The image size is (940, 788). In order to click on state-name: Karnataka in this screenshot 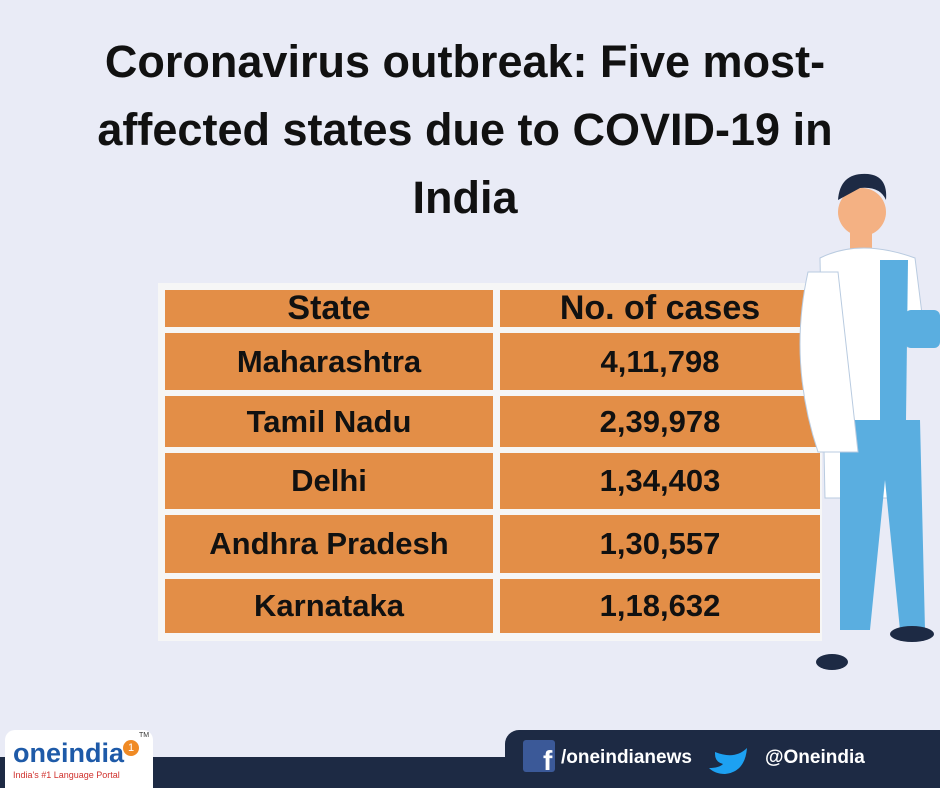, I will do `click(329, 606)`.